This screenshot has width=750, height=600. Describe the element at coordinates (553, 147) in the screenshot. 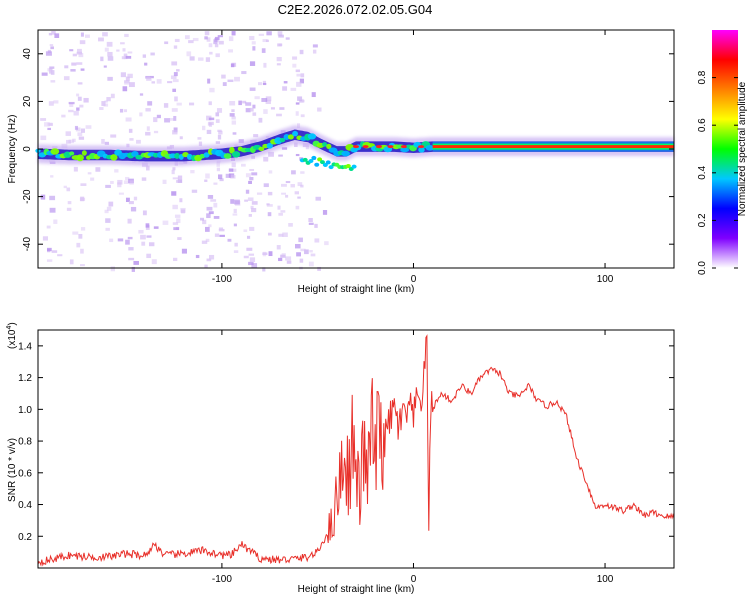

I see `ridge-stable-core` at that location.